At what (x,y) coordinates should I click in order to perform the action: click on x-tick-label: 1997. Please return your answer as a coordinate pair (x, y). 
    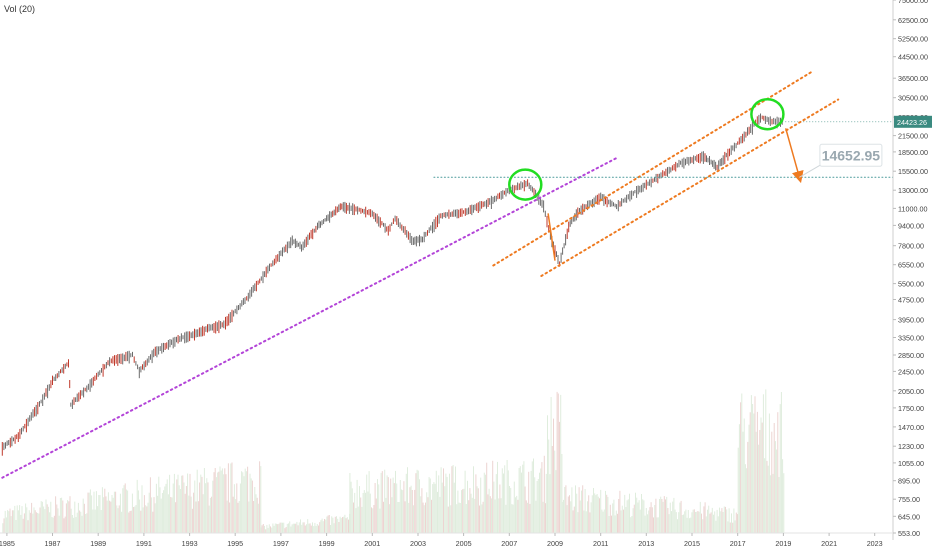
    Looking at the image, I should click on (281, 543).